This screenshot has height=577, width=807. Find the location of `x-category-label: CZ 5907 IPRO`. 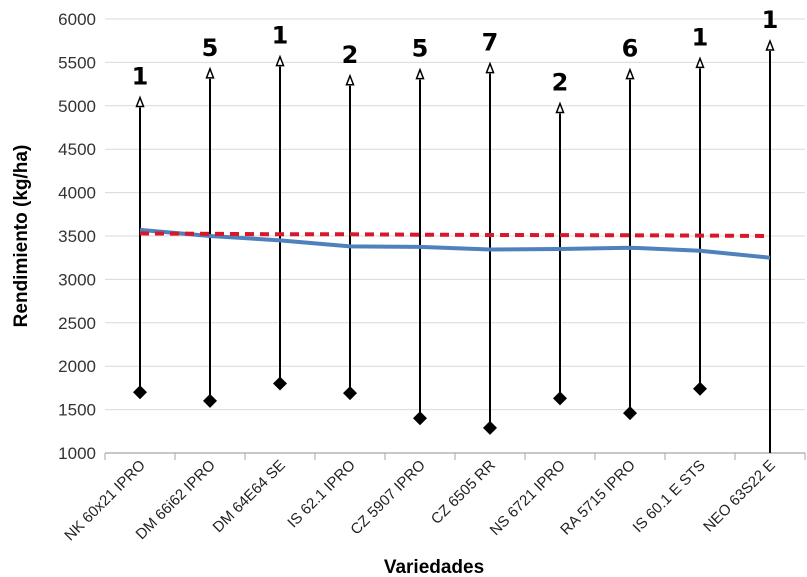

x-category-label: CZ 5907 IPRO is located at coordinates (388, 498).